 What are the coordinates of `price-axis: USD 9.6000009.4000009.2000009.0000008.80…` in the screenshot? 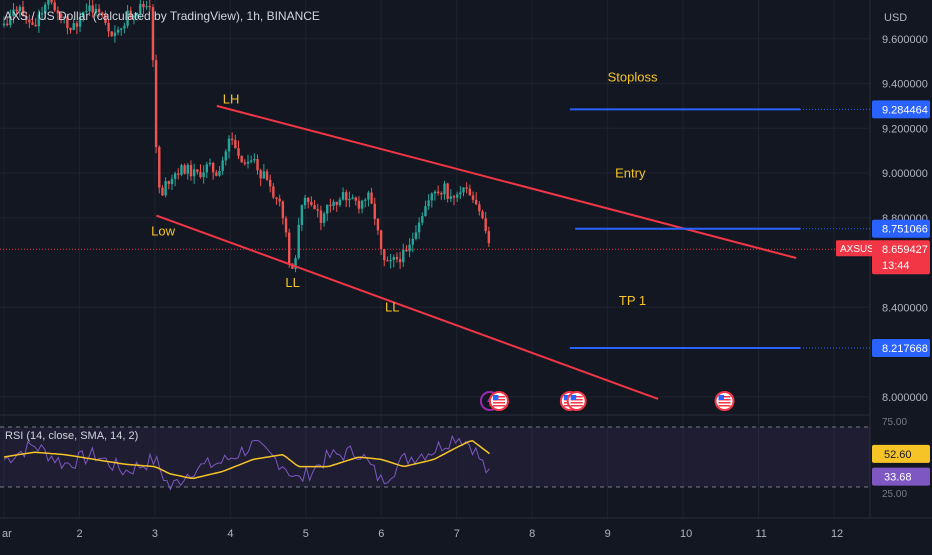 It's located at (905, 208).